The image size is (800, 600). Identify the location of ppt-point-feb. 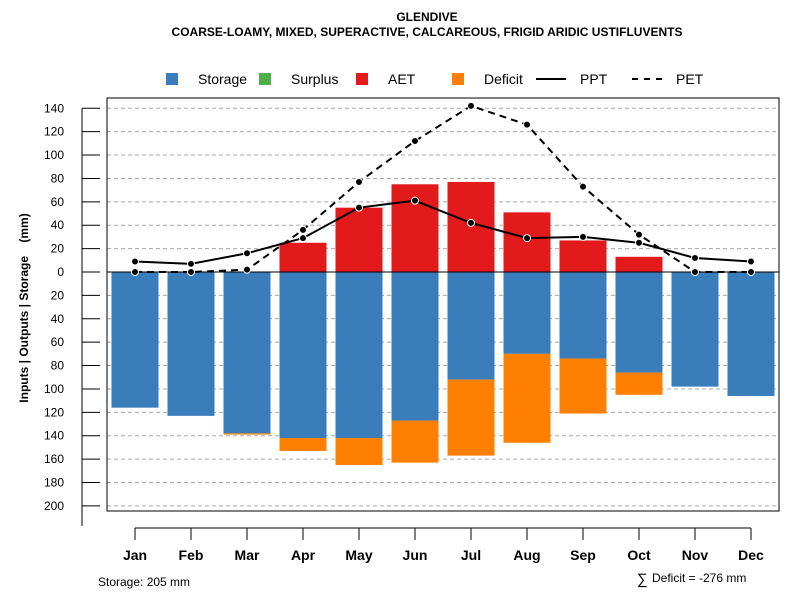
(191, 263).